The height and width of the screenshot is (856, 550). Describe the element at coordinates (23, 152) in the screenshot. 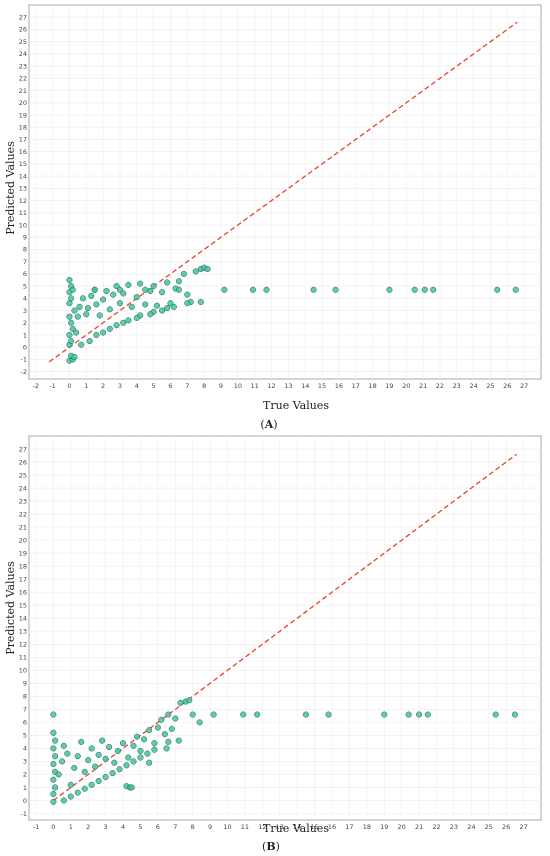

I see `y-tick-label: 16` at that location.